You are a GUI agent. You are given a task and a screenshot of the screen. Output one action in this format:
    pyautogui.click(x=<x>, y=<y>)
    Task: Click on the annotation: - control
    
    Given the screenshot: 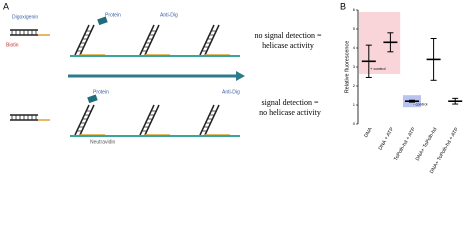 What is the action you would take?
    pyautogui.click(x=420, y=103)
    